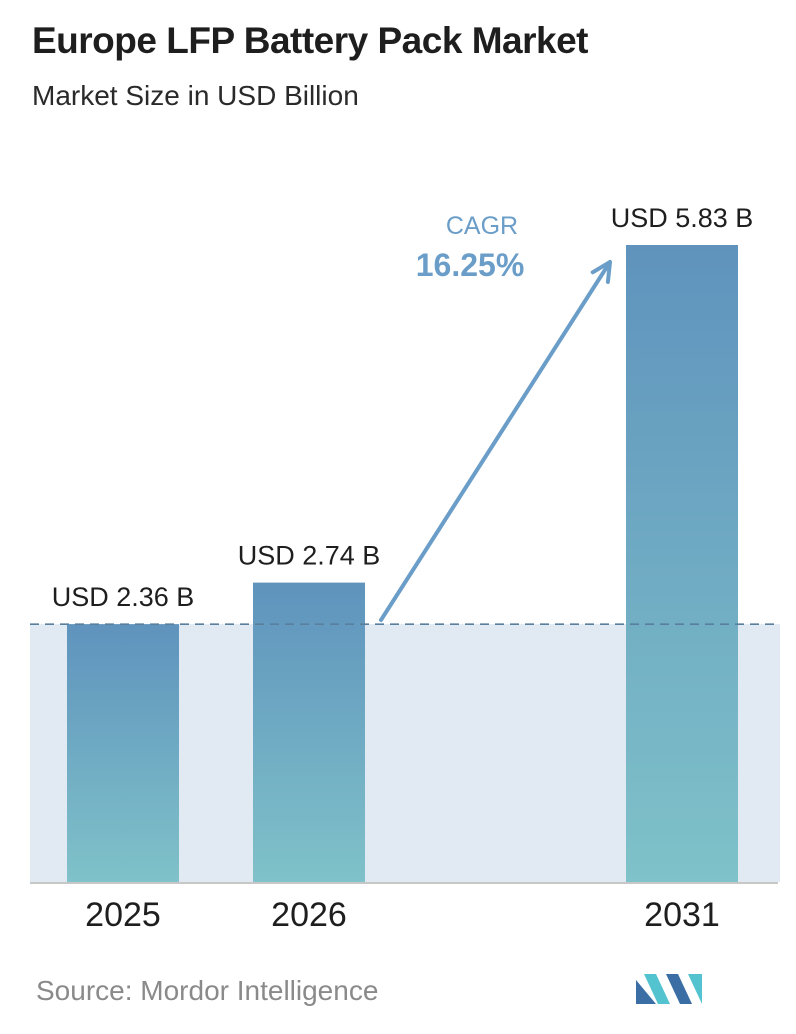  I want to click on value-label-2031: USD 5.83 B, so click(682, 218).